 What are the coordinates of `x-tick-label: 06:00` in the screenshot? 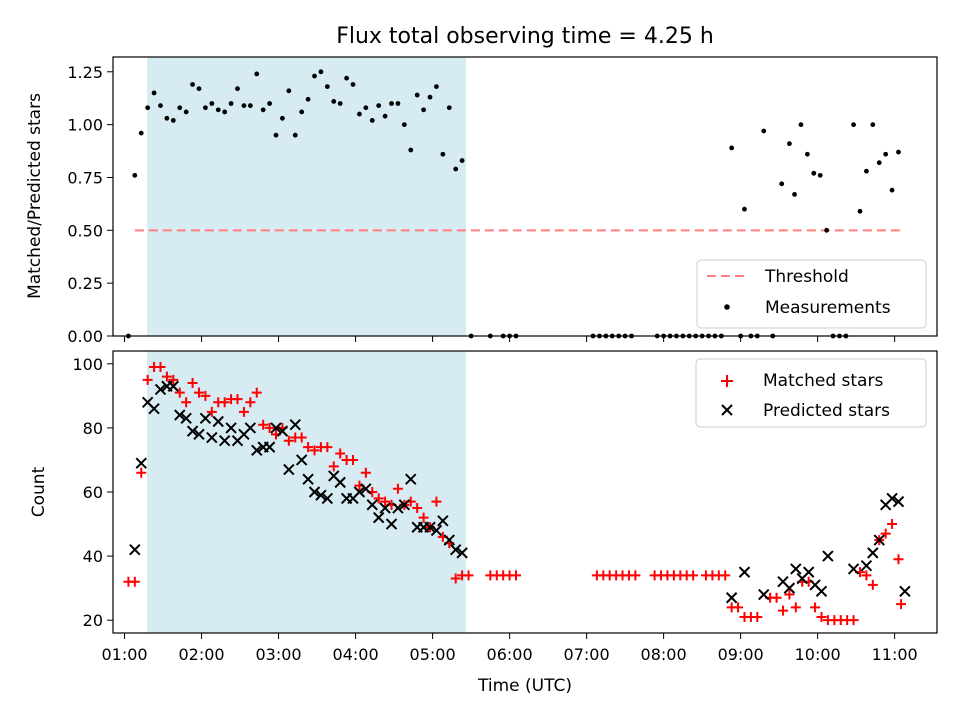 It's located at (510, 654).